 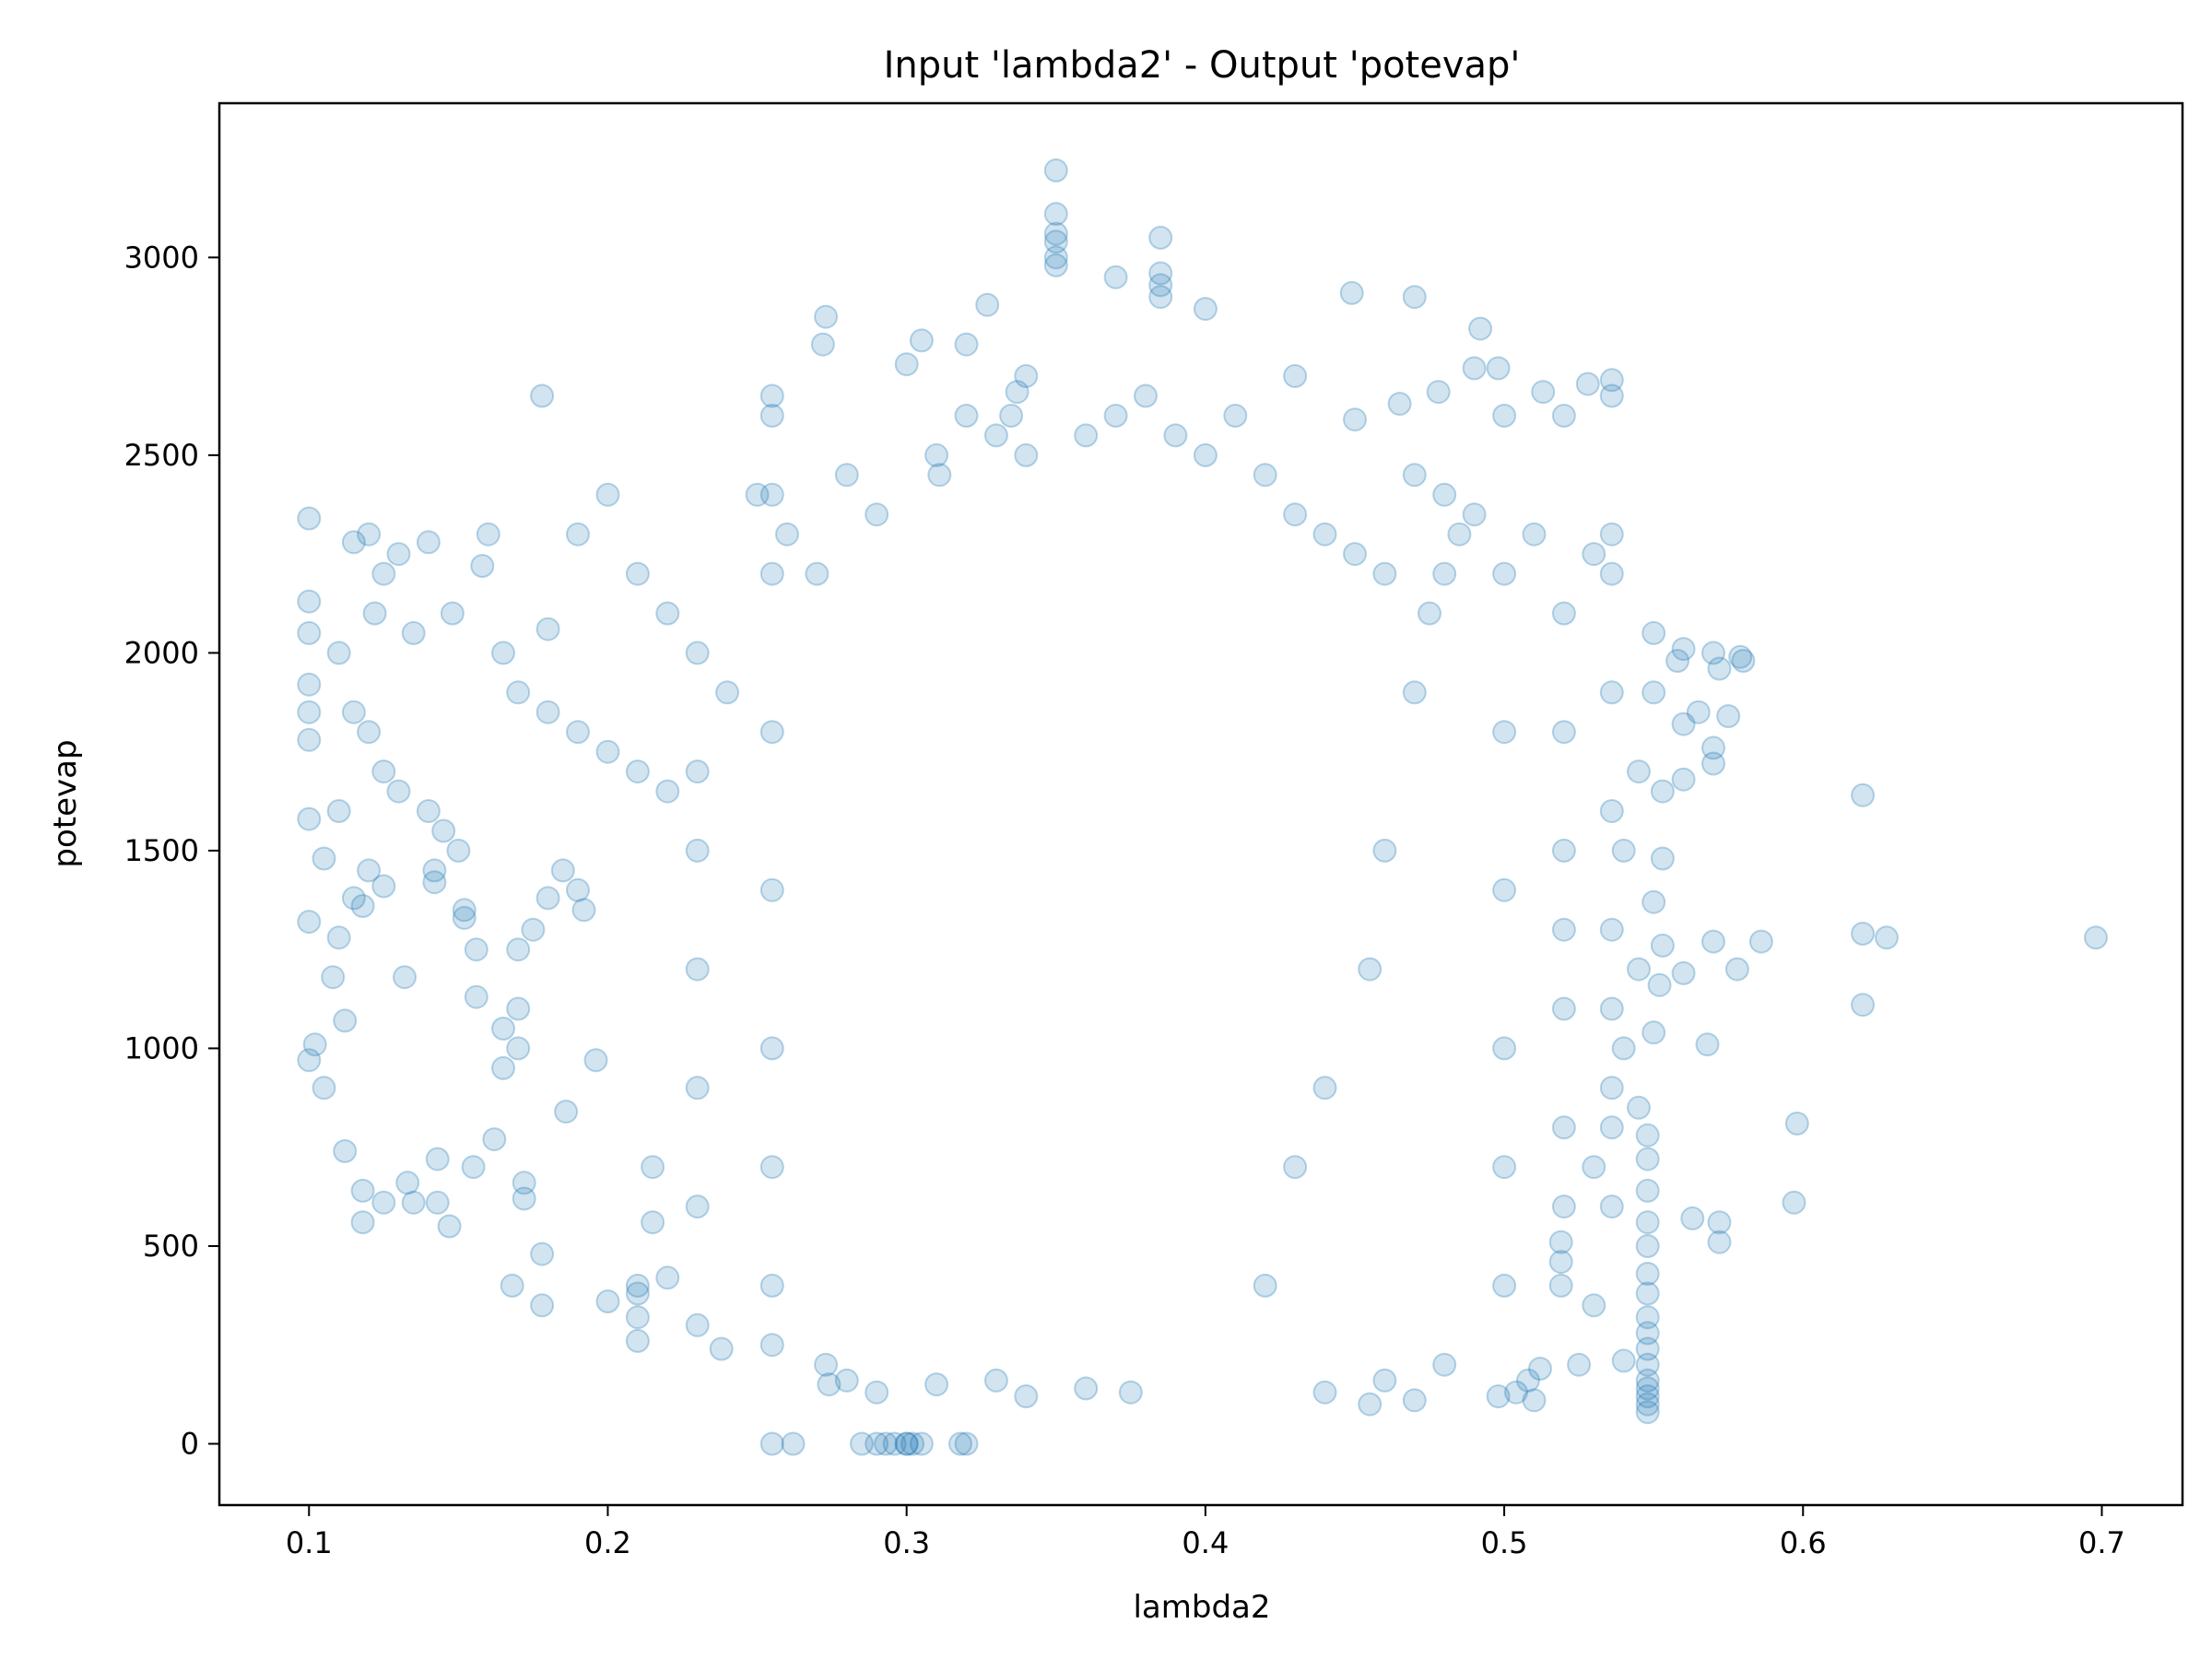 What do you see at coordinates (171, 850) in the screenshot?
I see `y-axis-ticks: 0 500 1000 1500 2000 2500 3000` at bounding box center [171, 850].